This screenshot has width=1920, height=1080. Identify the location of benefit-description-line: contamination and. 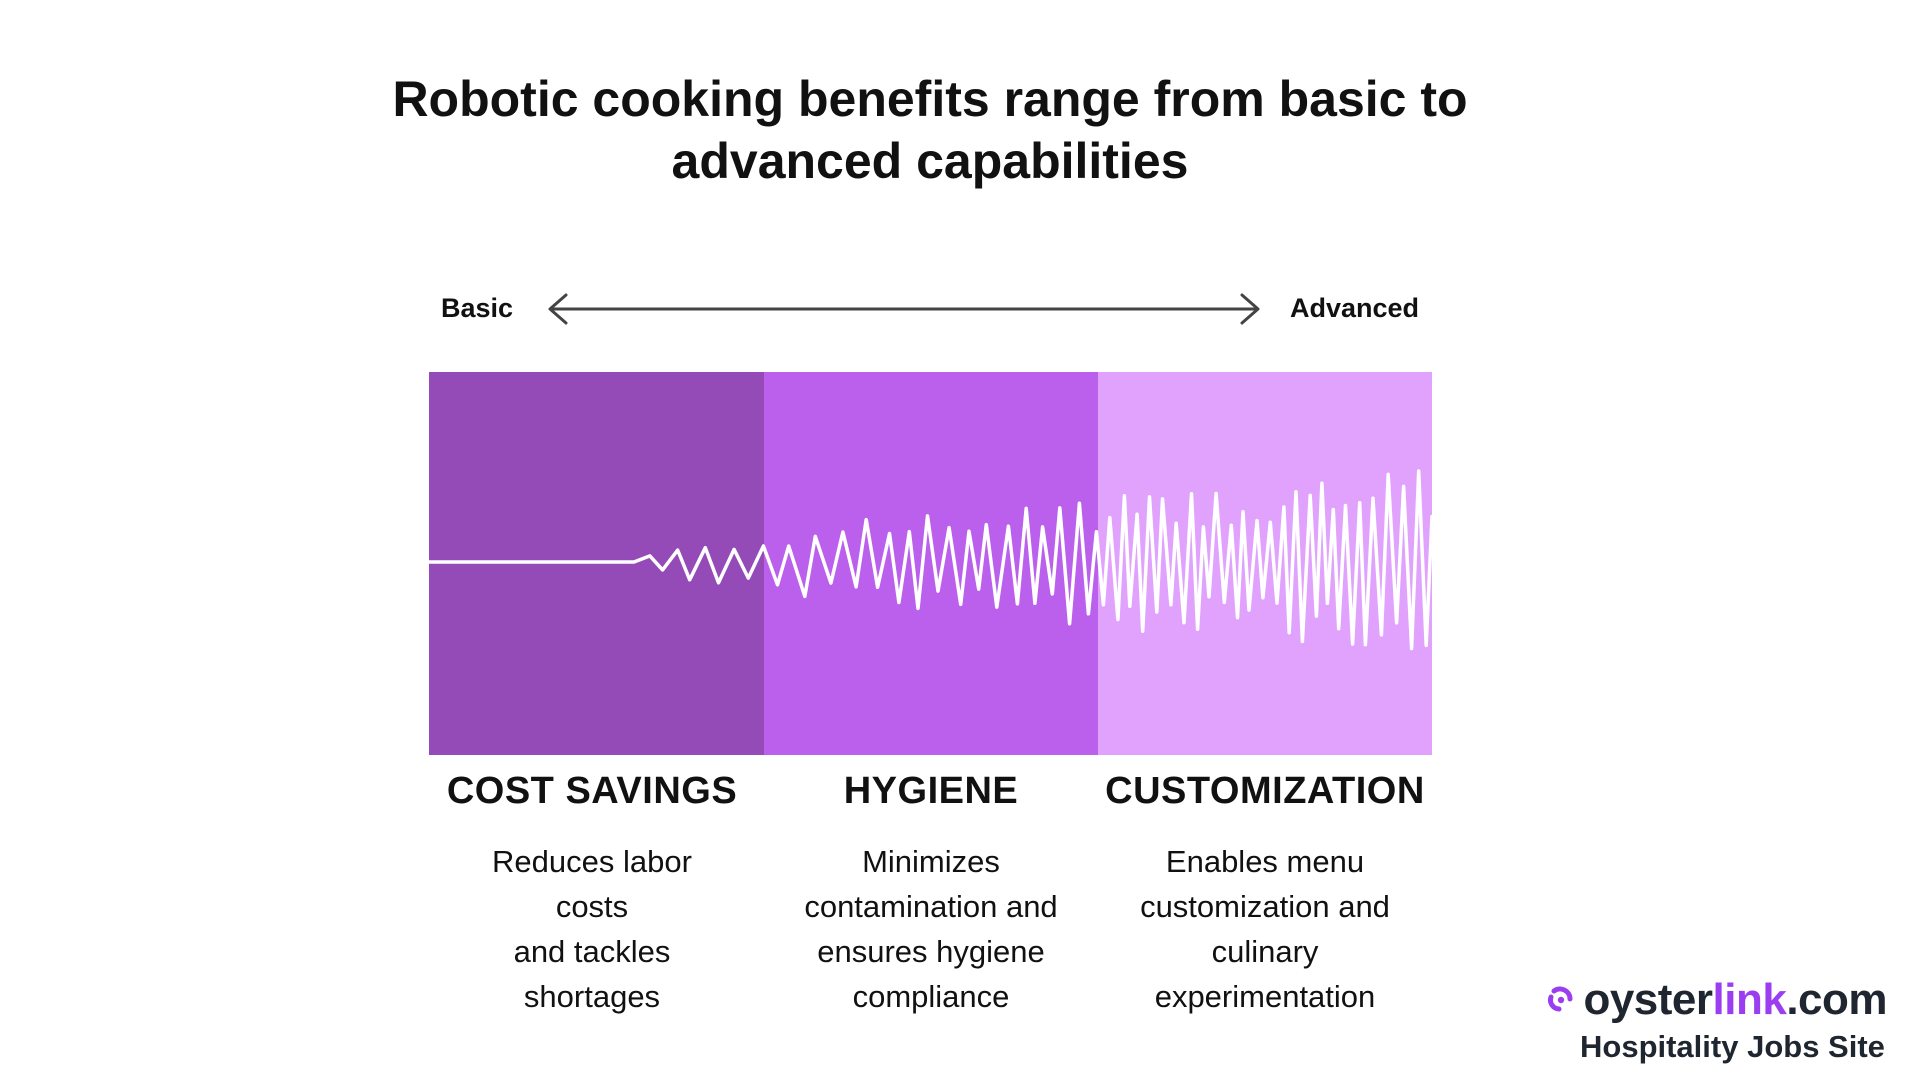
(931, 906).